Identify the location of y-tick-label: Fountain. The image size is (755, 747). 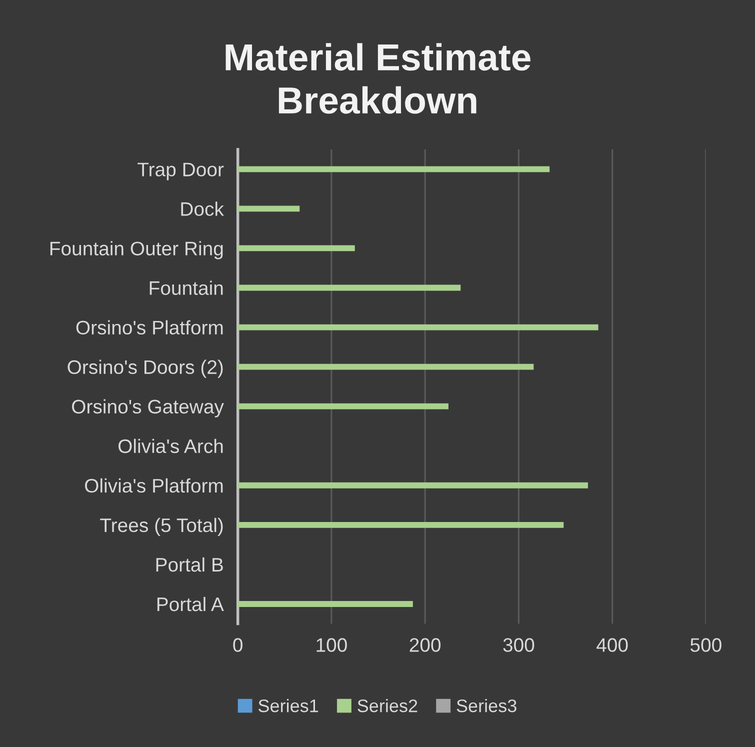
(186, 287).